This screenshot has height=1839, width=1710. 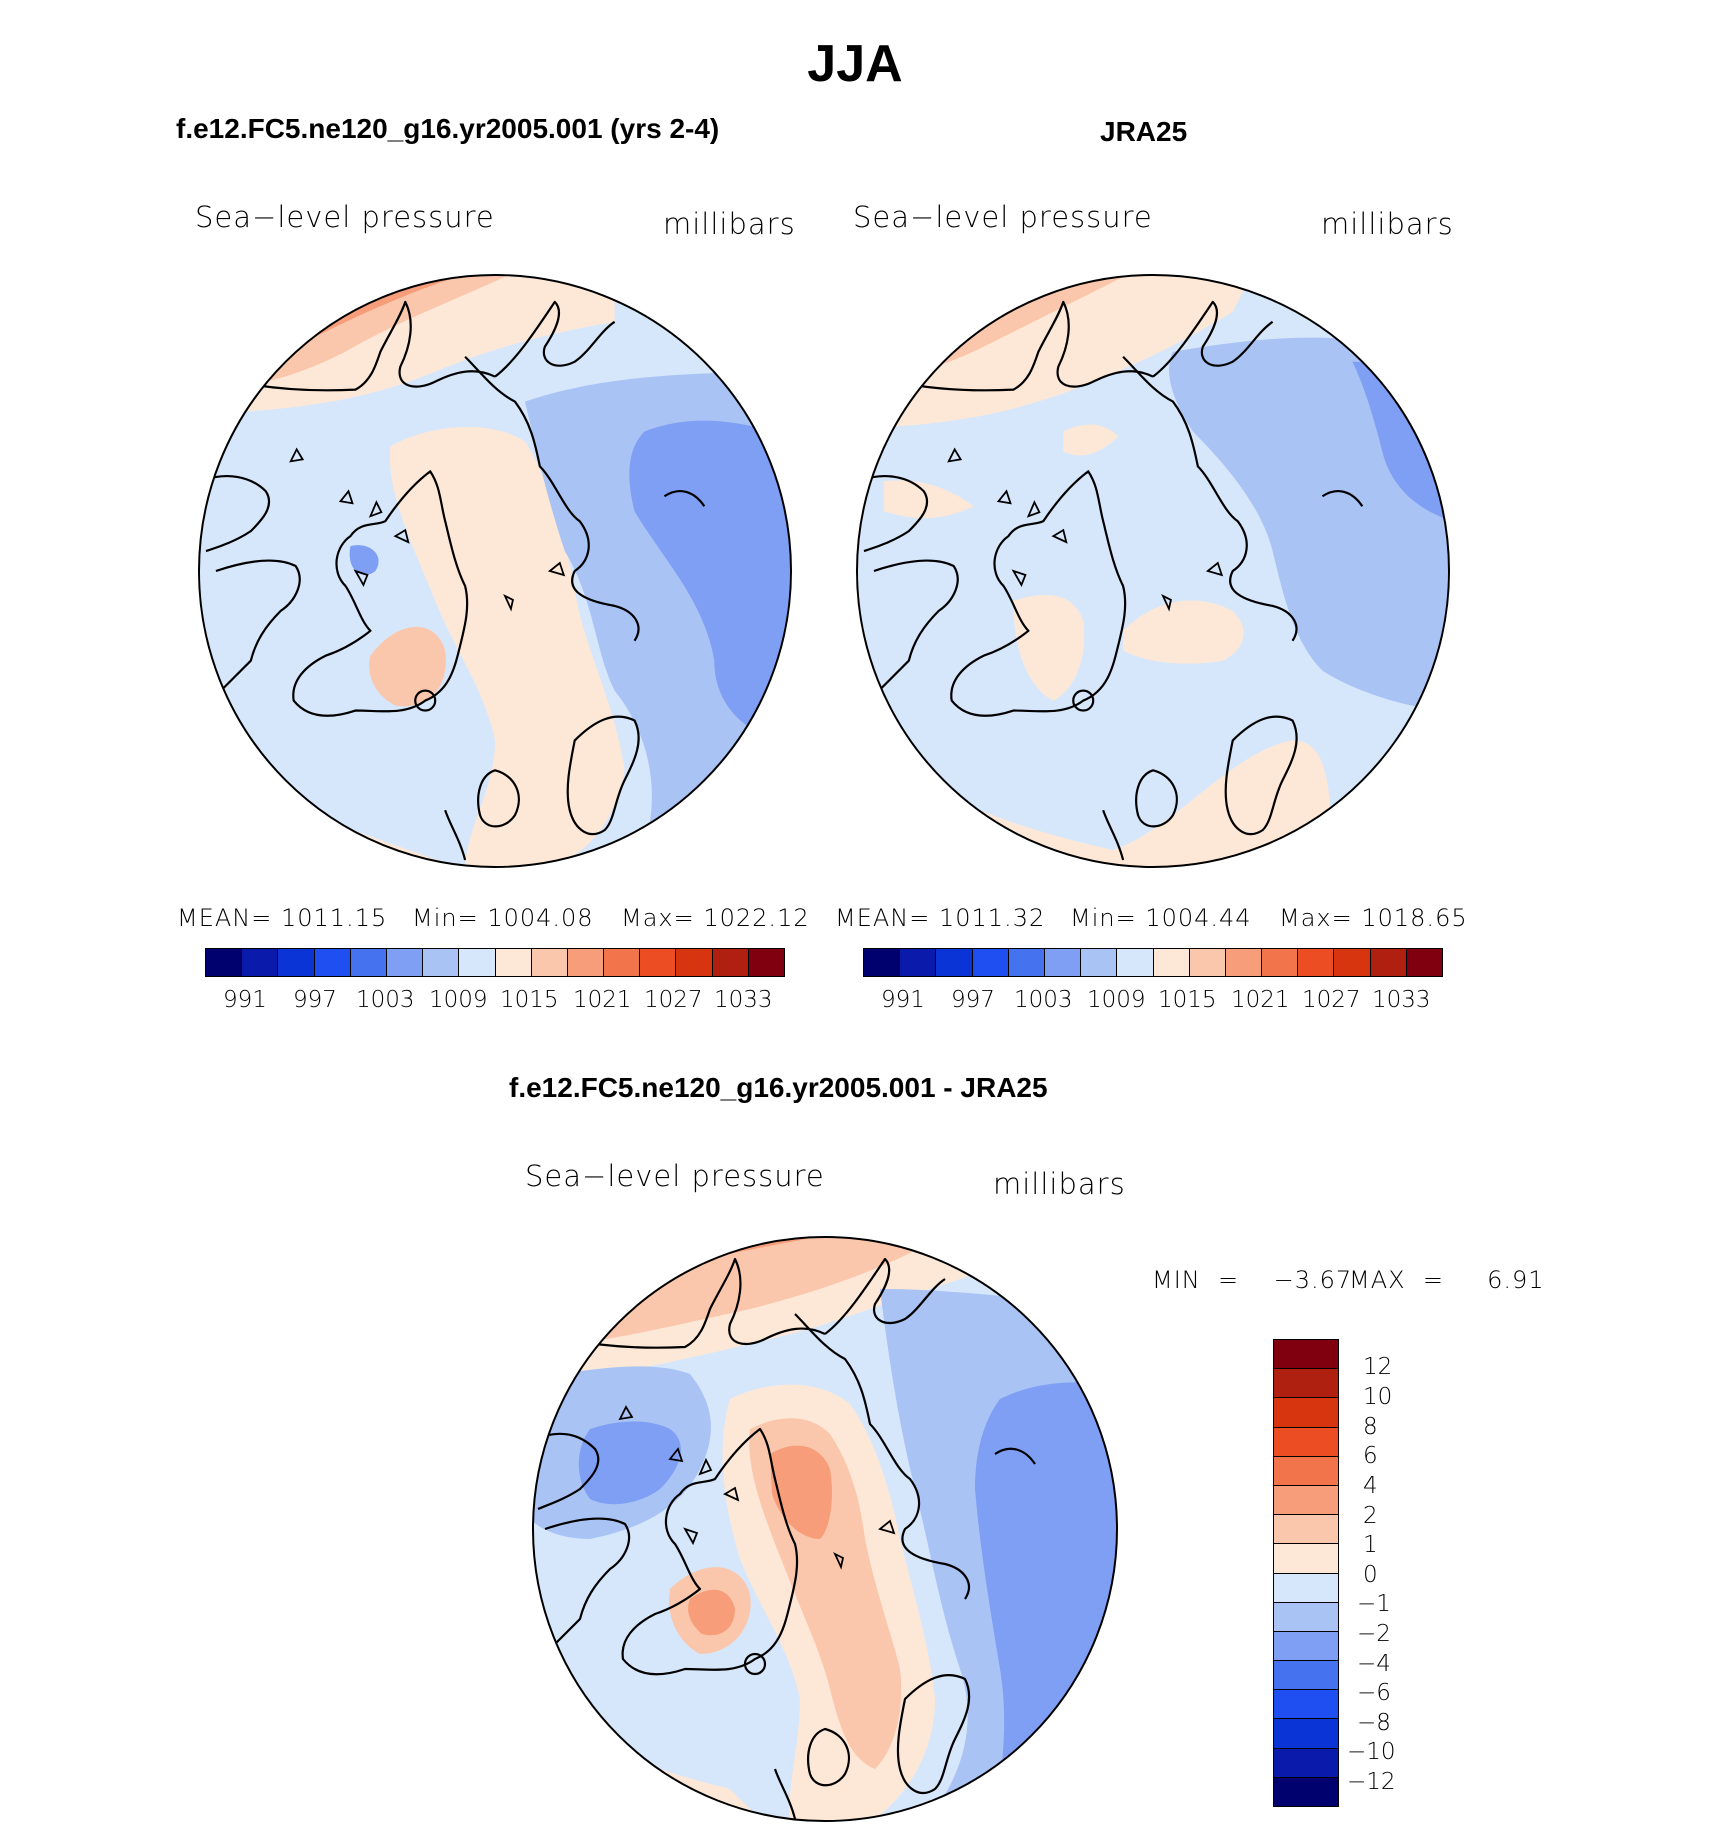 What do you see at coordinates (1187, 1000) in the screenshot?
I see `obs-colorbar-label: 1015` at bounding box center [1187, 1000].